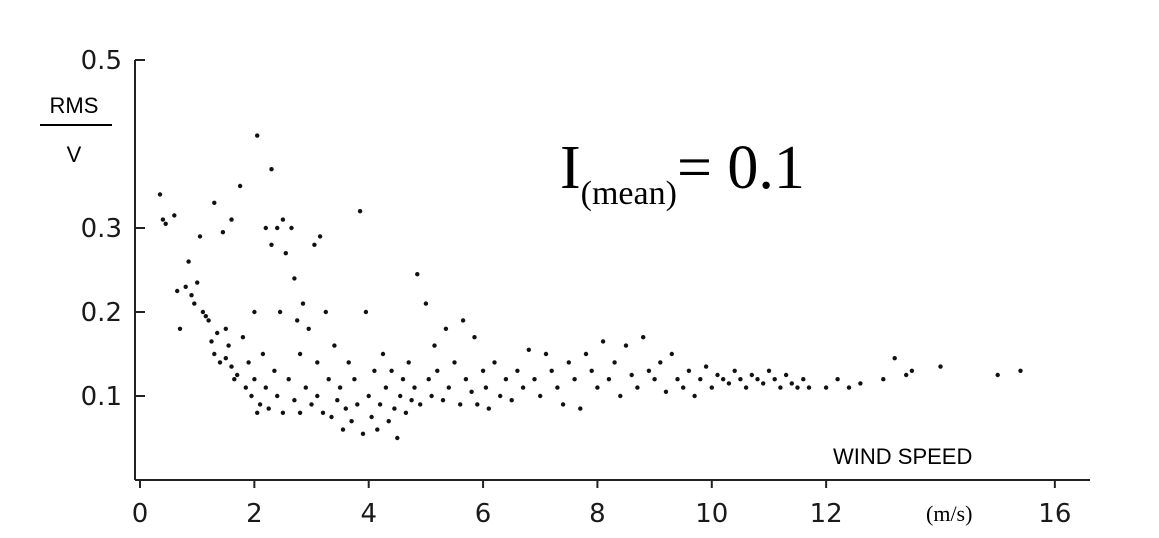  I want to click on x-tick-label: 0, so click(140, 514).